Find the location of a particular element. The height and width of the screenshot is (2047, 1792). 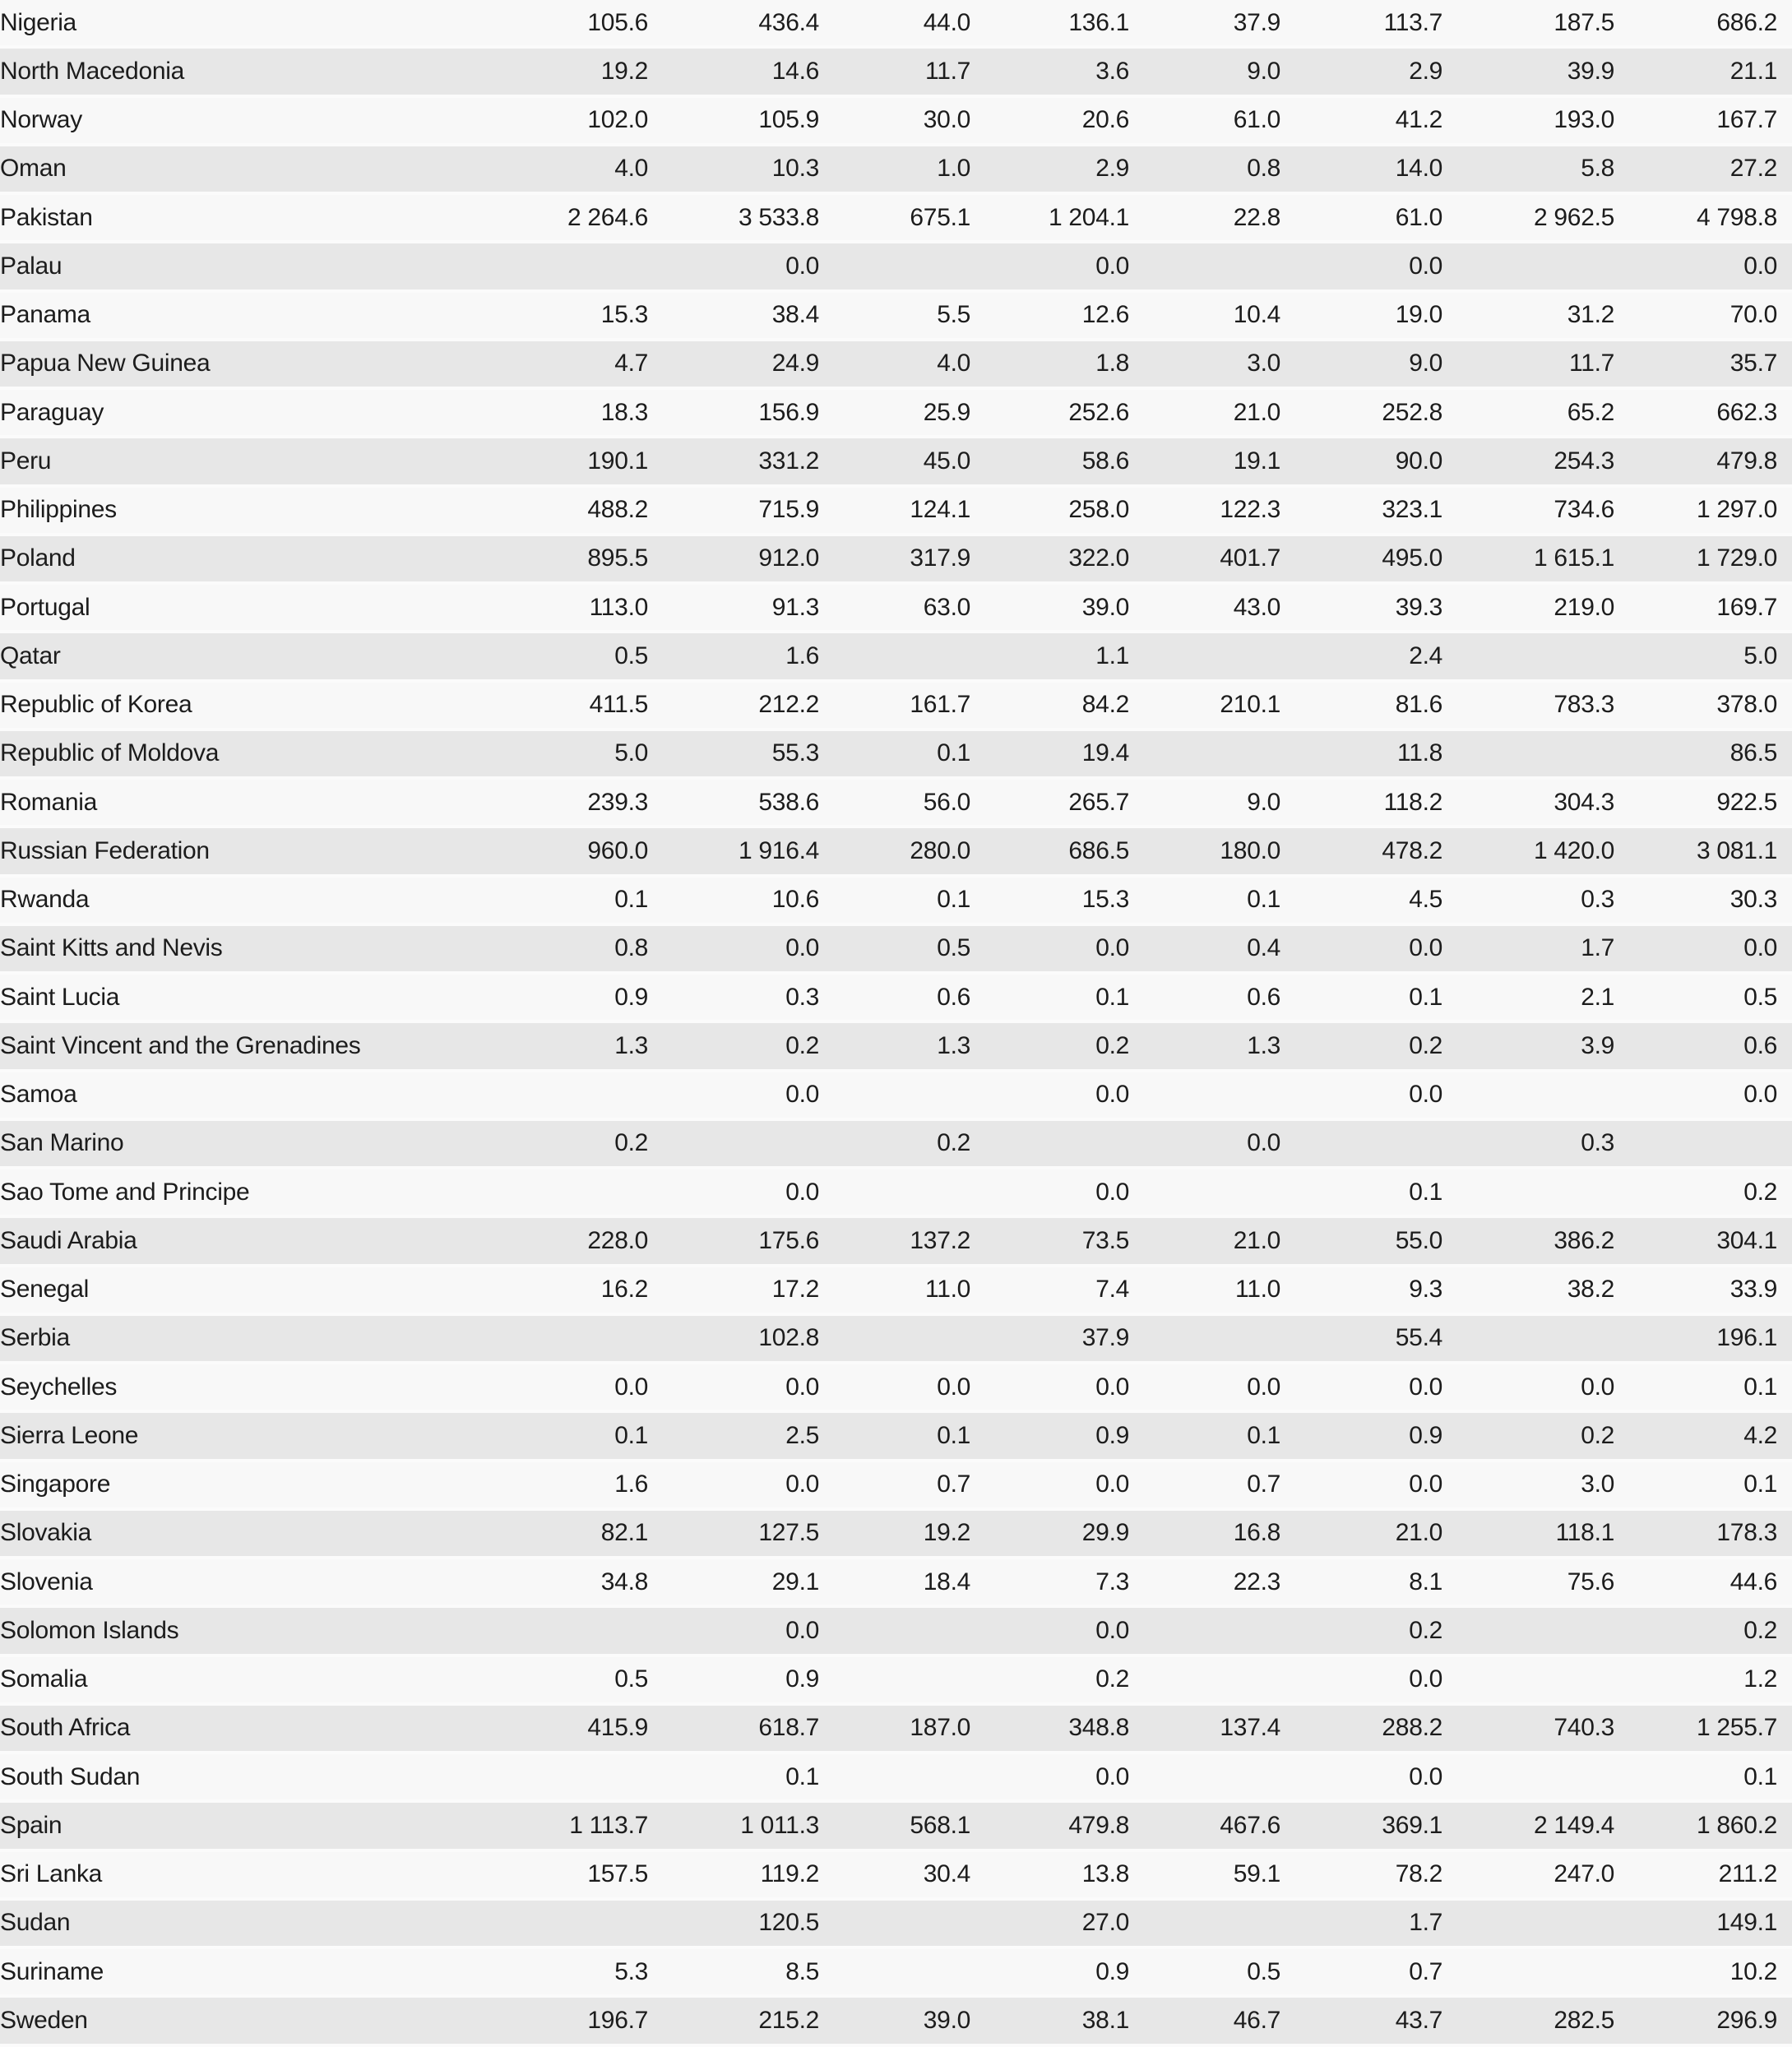

value-cell: 0.5 is located at coordinates (566, 1681).